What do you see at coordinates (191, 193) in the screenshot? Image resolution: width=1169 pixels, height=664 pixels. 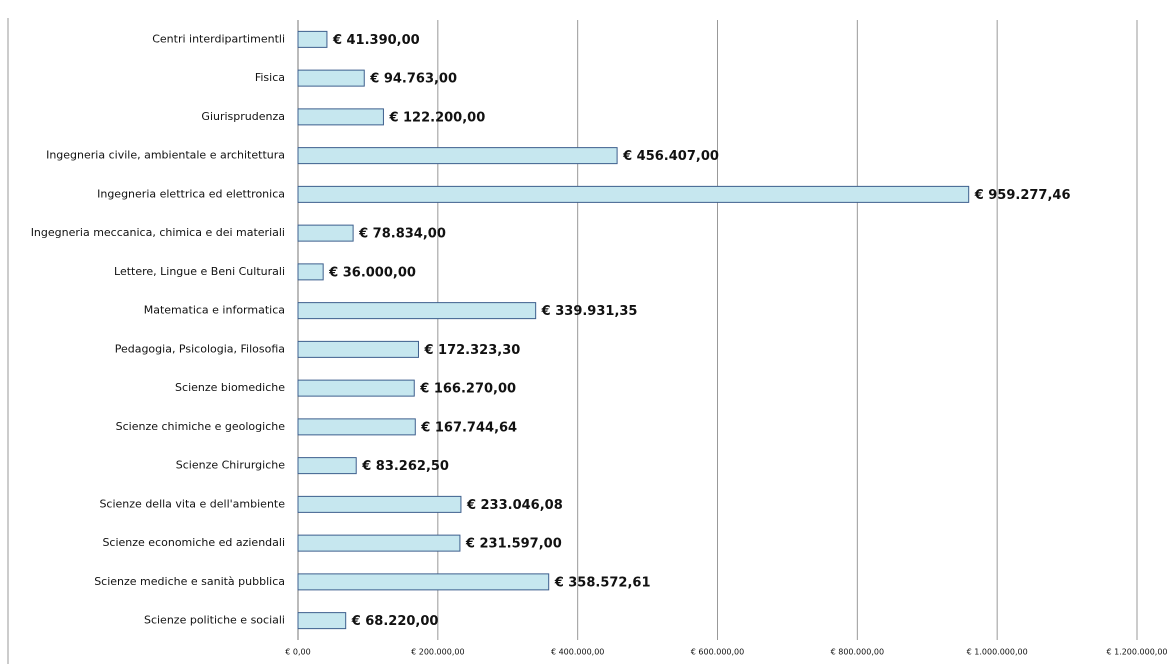 I see `y-tick-label: Ingegneria elettrica ed elettronica` at bounding box center [191, 193].